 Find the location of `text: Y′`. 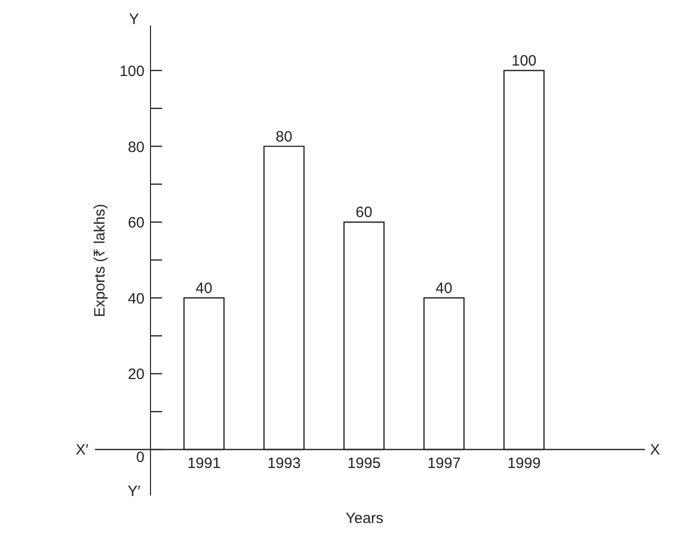

text: Y′ is located at coordinates (134, 491).